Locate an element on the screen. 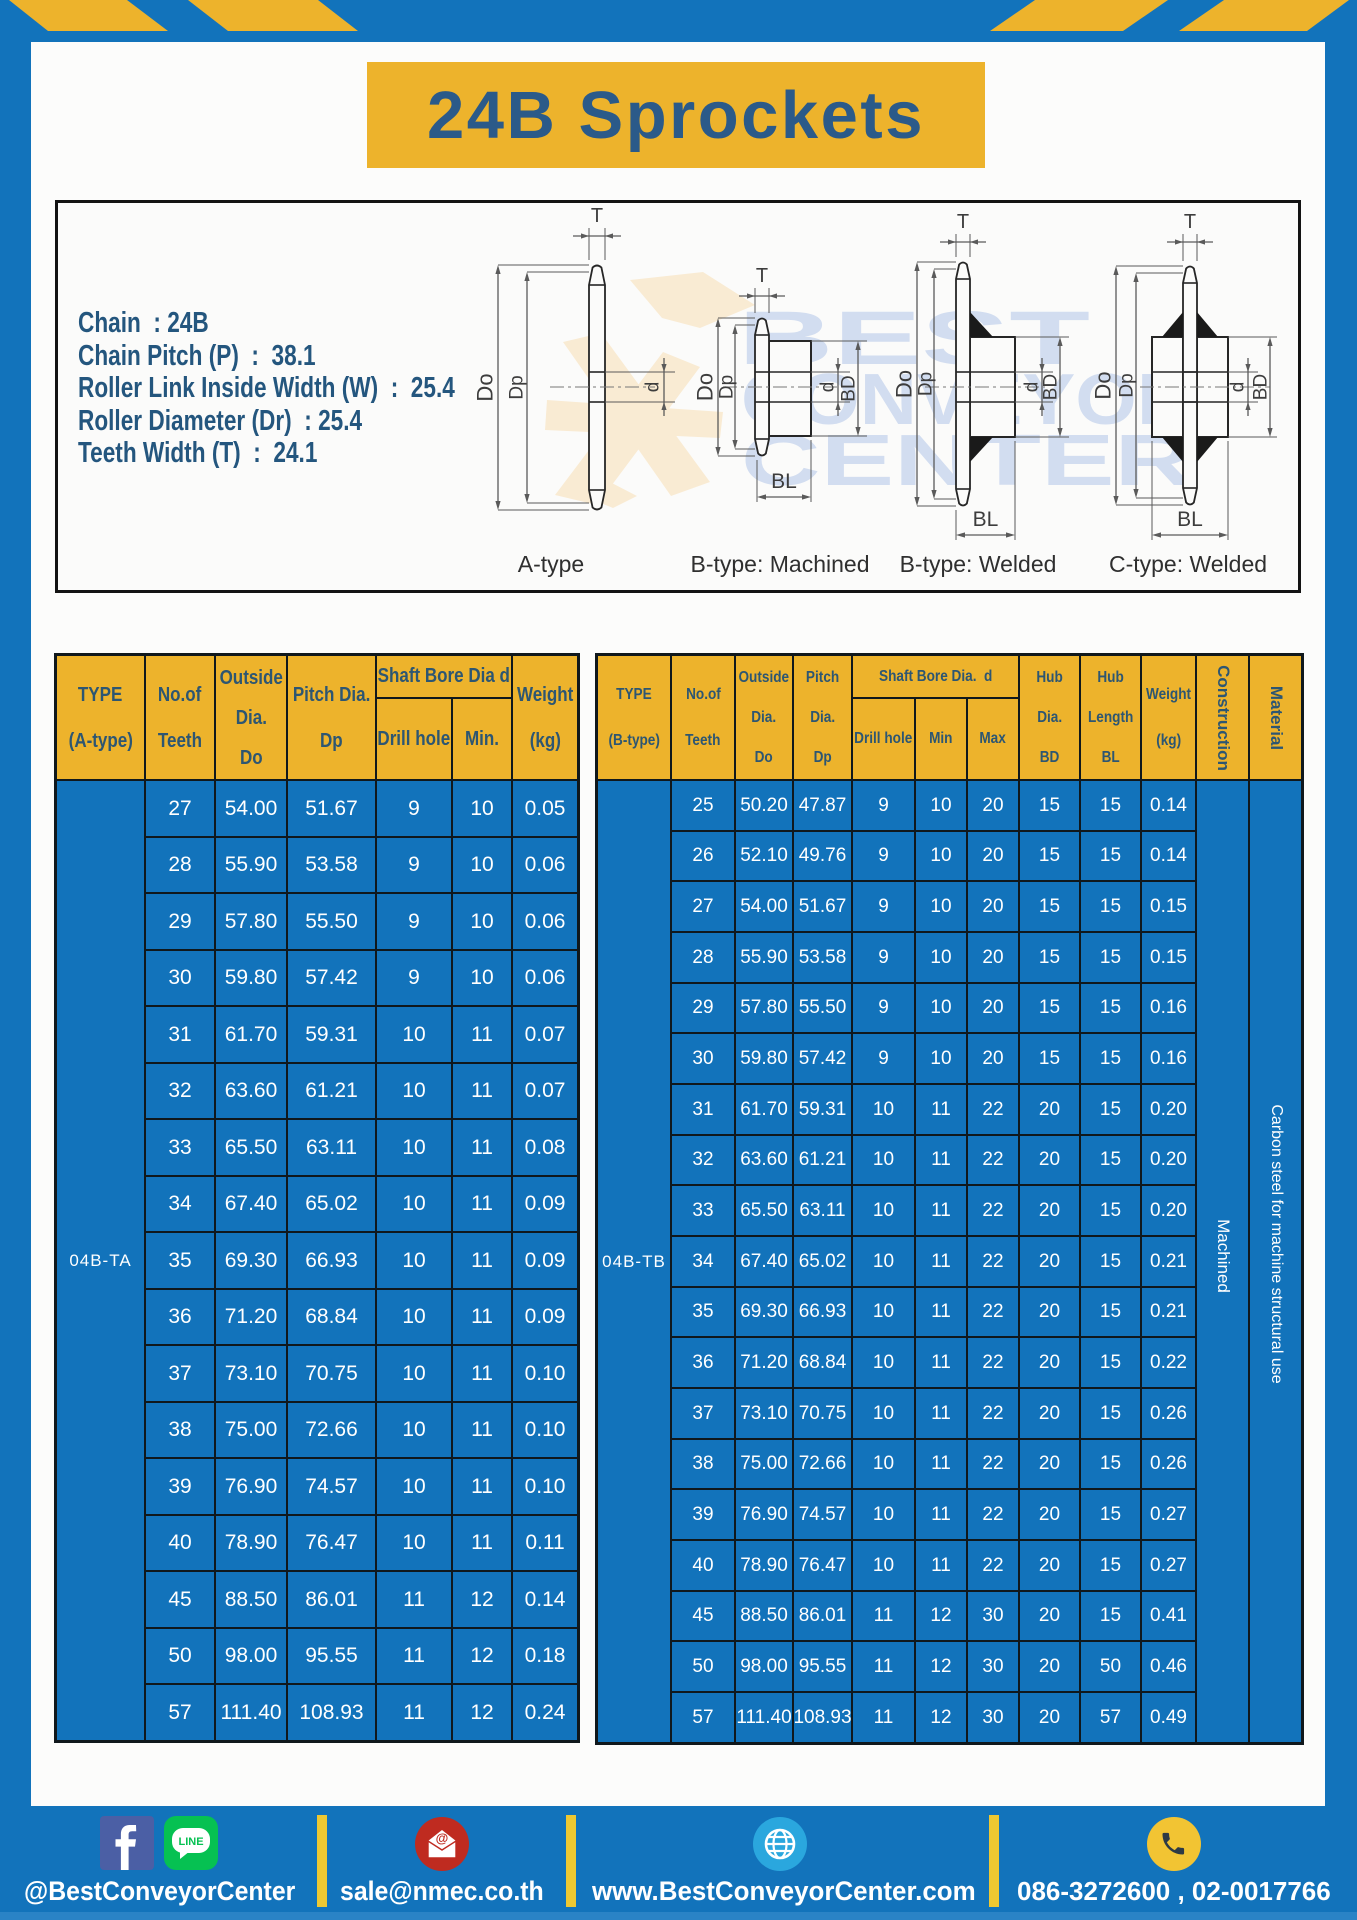 This screenshot has height=1920, width=1357. svg-text: LINE is located at coordinates (190, 1842).